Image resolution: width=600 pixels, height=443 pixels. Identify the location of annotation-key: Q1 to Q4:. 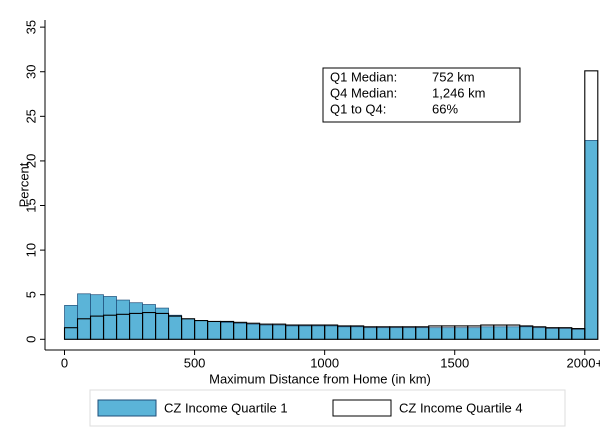
(358, 108).